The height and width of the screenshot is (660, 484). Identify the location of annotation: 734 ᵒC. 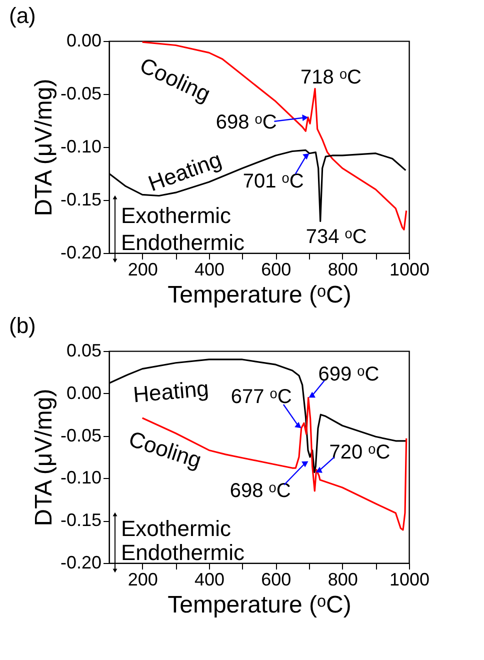
(336, 237).